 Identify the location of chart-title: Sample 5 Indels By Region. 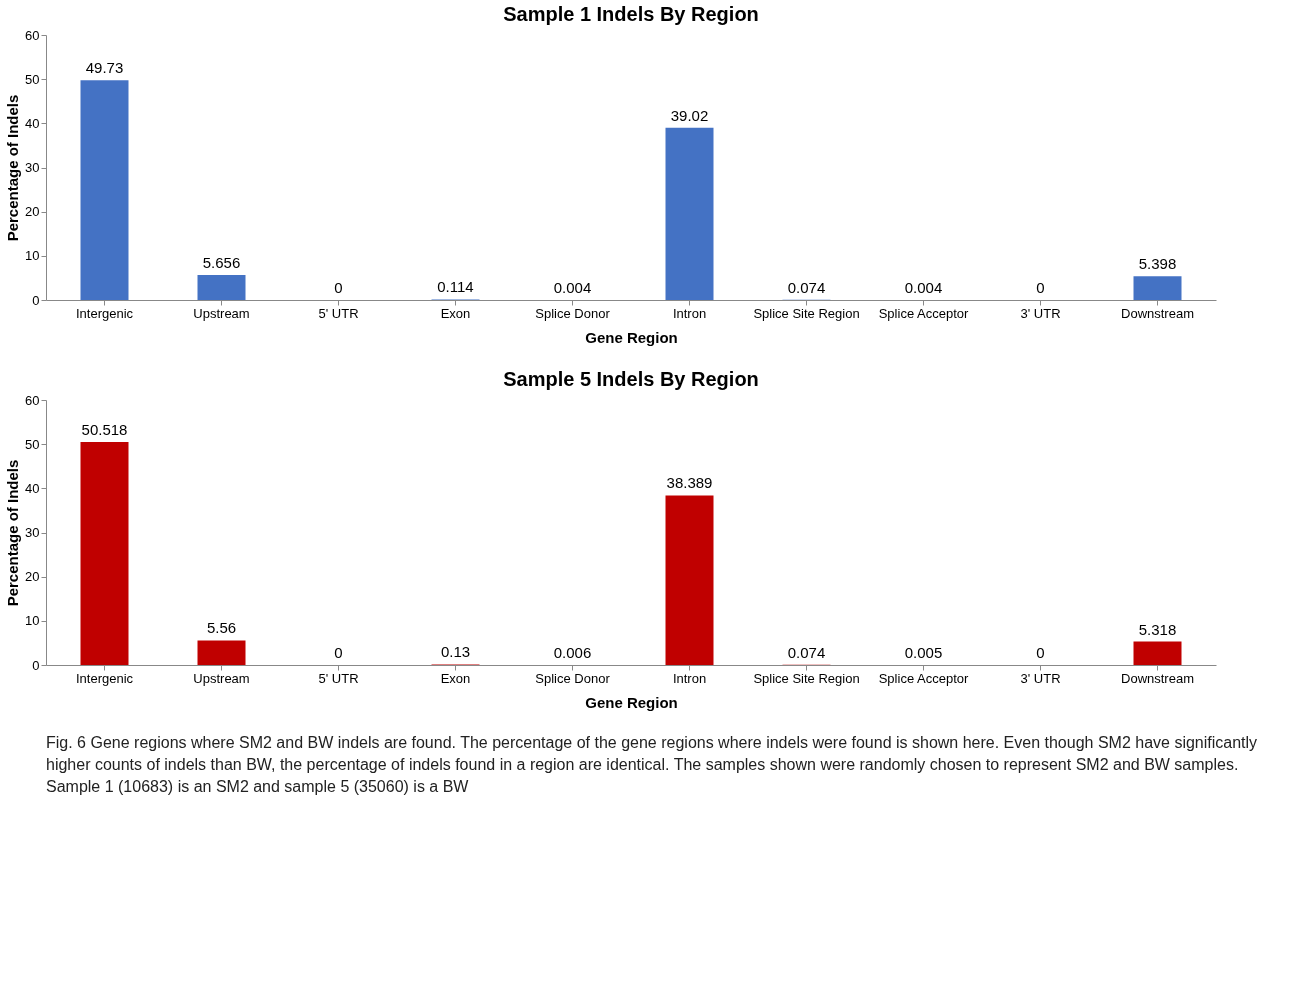
(631, 379).